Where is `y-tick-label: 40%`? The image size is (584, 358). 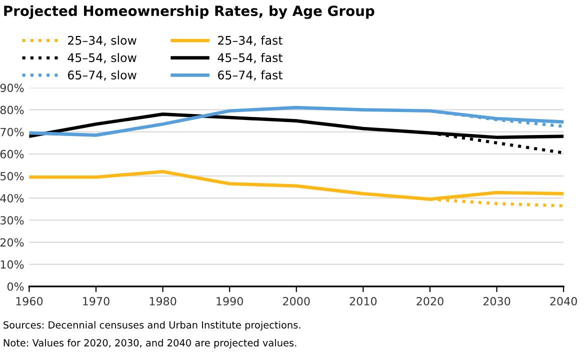
y-tick-label: 40% is located at coordinates (12, 198).